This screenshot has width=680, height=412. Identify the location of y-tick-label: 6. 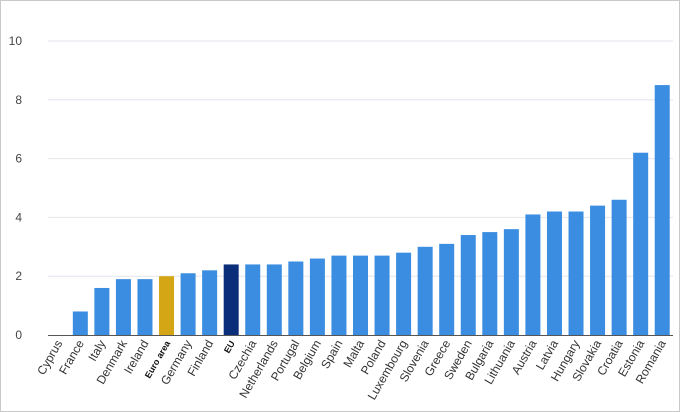
(18, 159).